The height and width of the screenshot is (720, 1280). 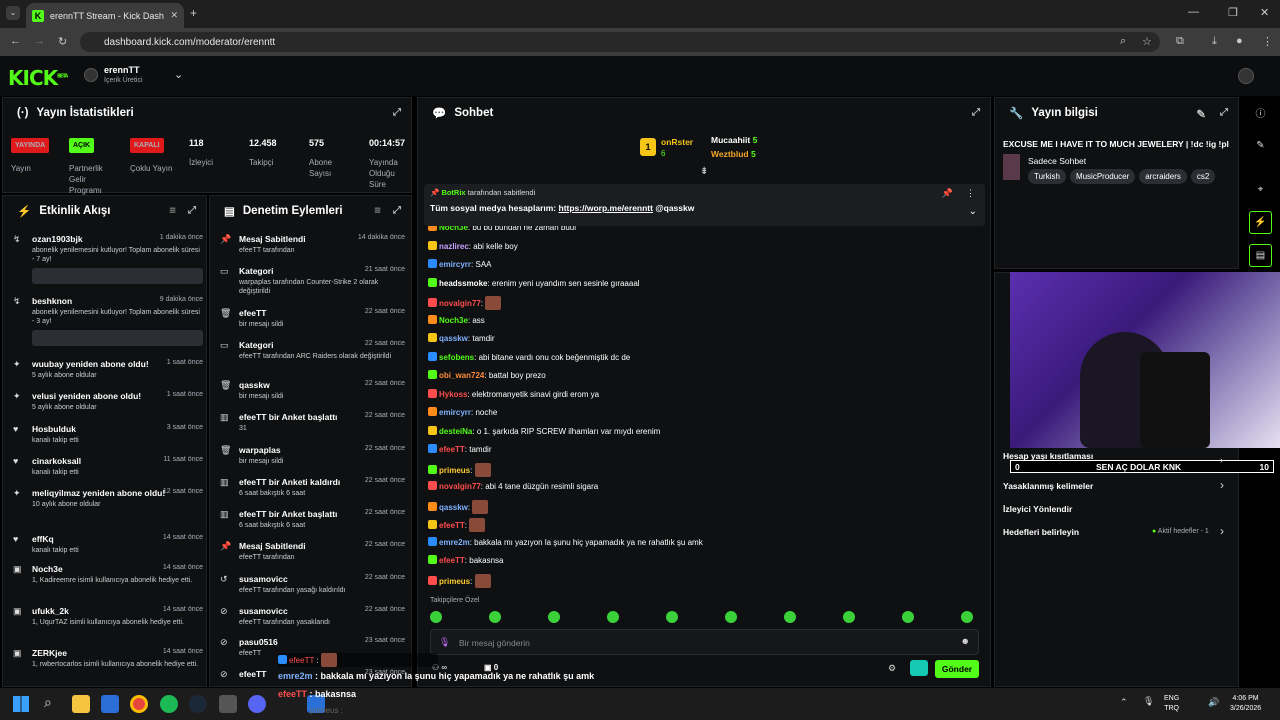 I want to click on mic-tray-icon: 🎙, so click(x=1149, y=701).